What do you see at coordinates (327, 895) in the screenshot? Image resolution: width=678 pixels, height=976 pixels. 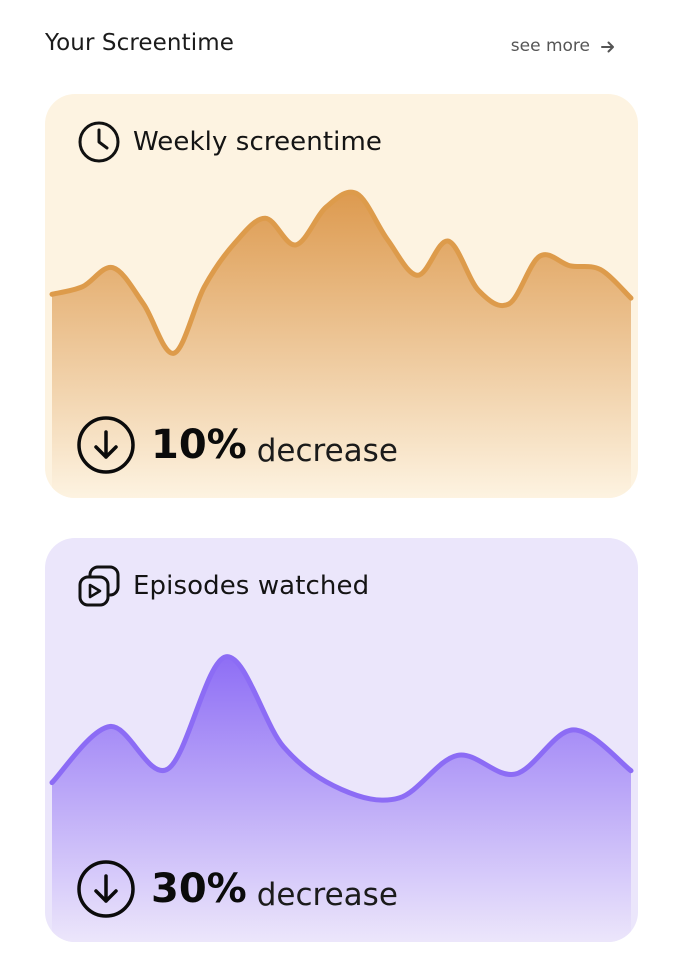 I see `episodes-change-label: decrease` at bounding box center [327, 895].